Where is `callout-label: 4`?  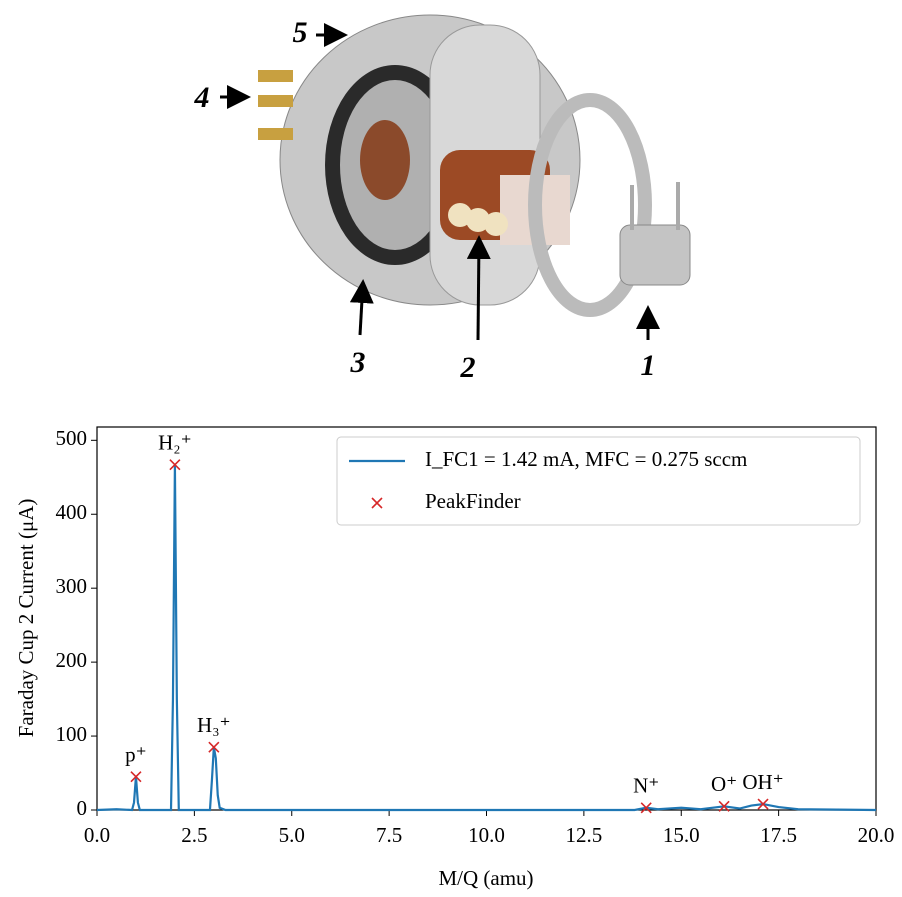 callout-label: 4 is located at coordinates (202, 97).